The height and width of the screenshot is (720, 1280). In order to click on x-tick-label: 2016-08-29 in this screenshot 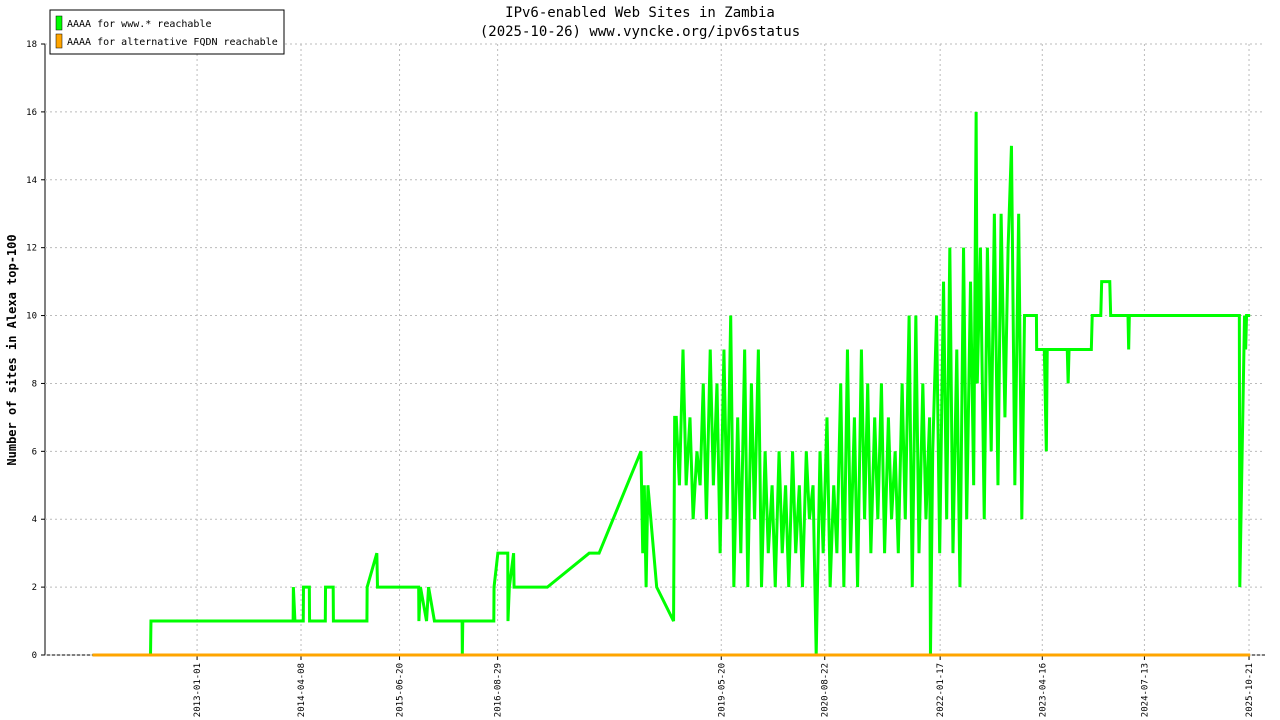, I will do `click(499, 690)`.